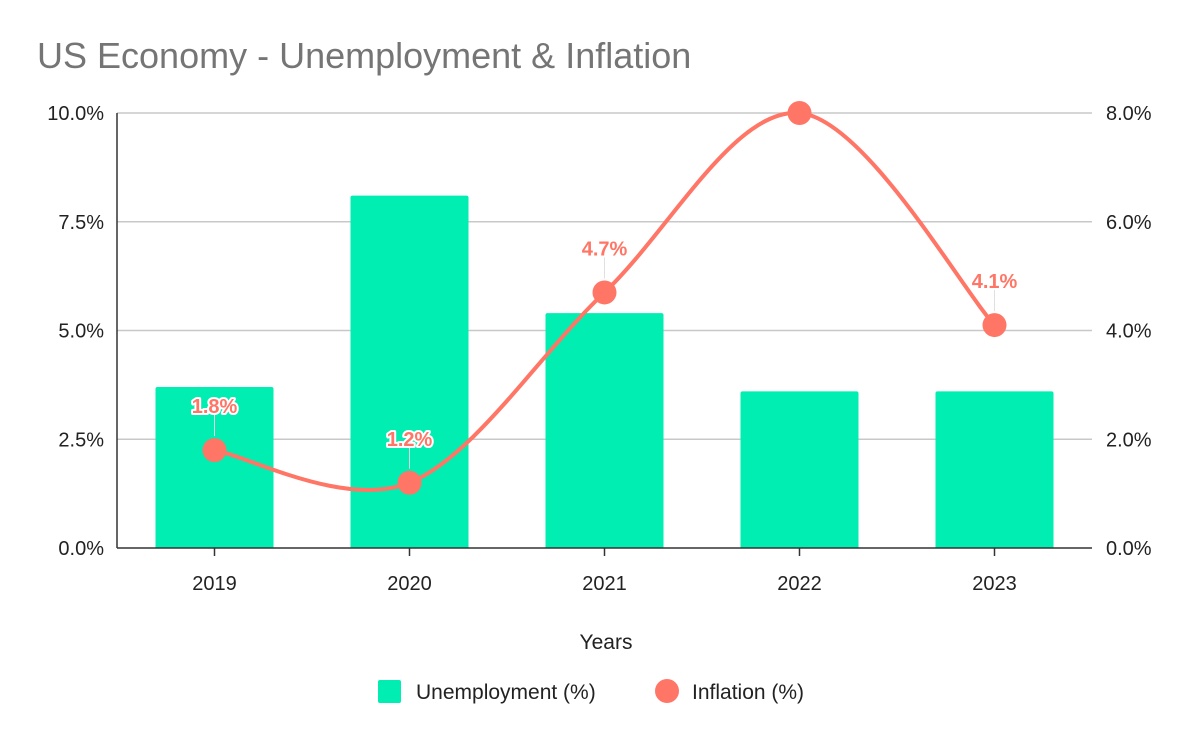  Describe the element at coordinates (81, 549) in the screenshot. I see `y-left-tick-label: 0.0%` at that location.